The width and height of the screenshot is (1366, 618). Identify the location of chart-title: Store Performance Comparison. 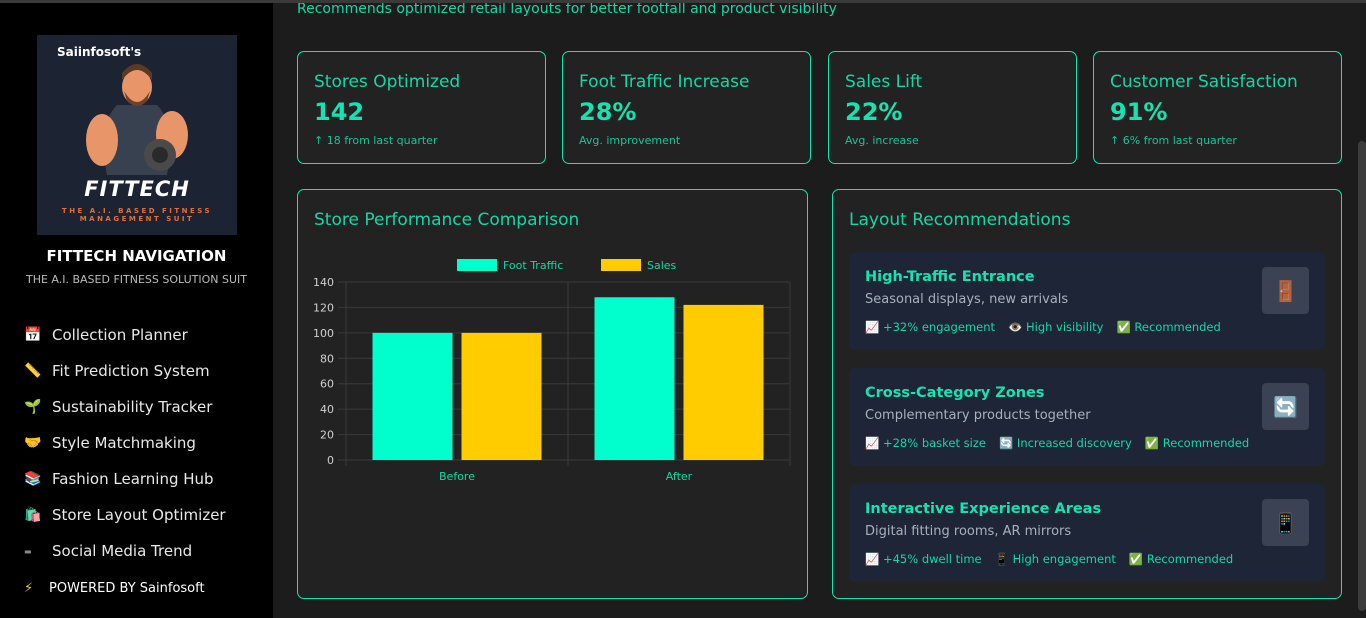
(447, 220).